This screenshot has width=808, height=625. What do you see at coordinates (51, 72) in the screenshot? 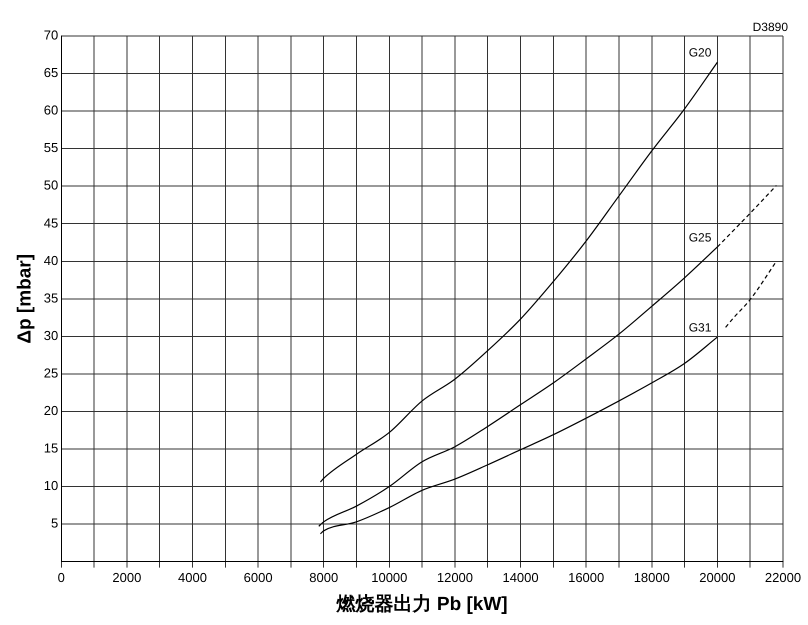
I see `y-tick-label: 65` at bounding box center [51, 72].